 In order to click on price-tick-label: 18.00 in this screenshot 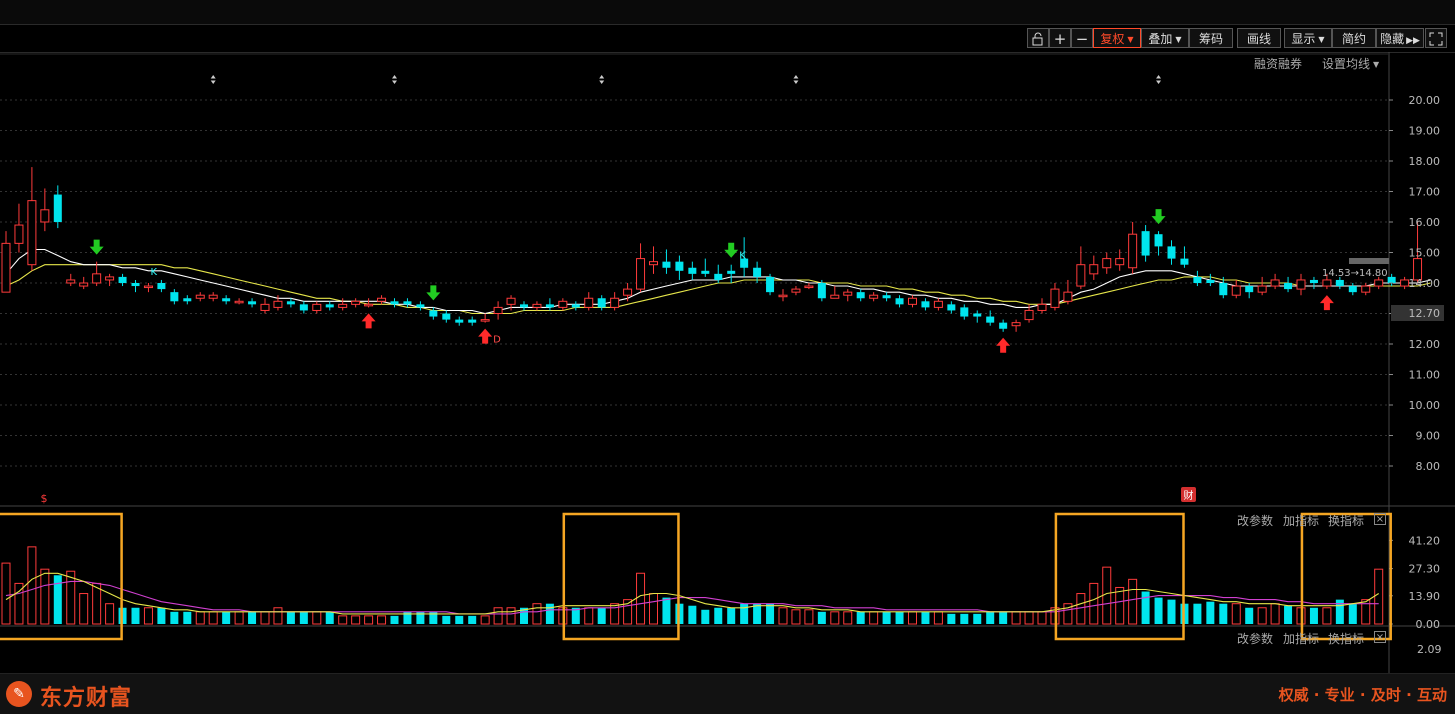, I will do `click(1425, 161)`.